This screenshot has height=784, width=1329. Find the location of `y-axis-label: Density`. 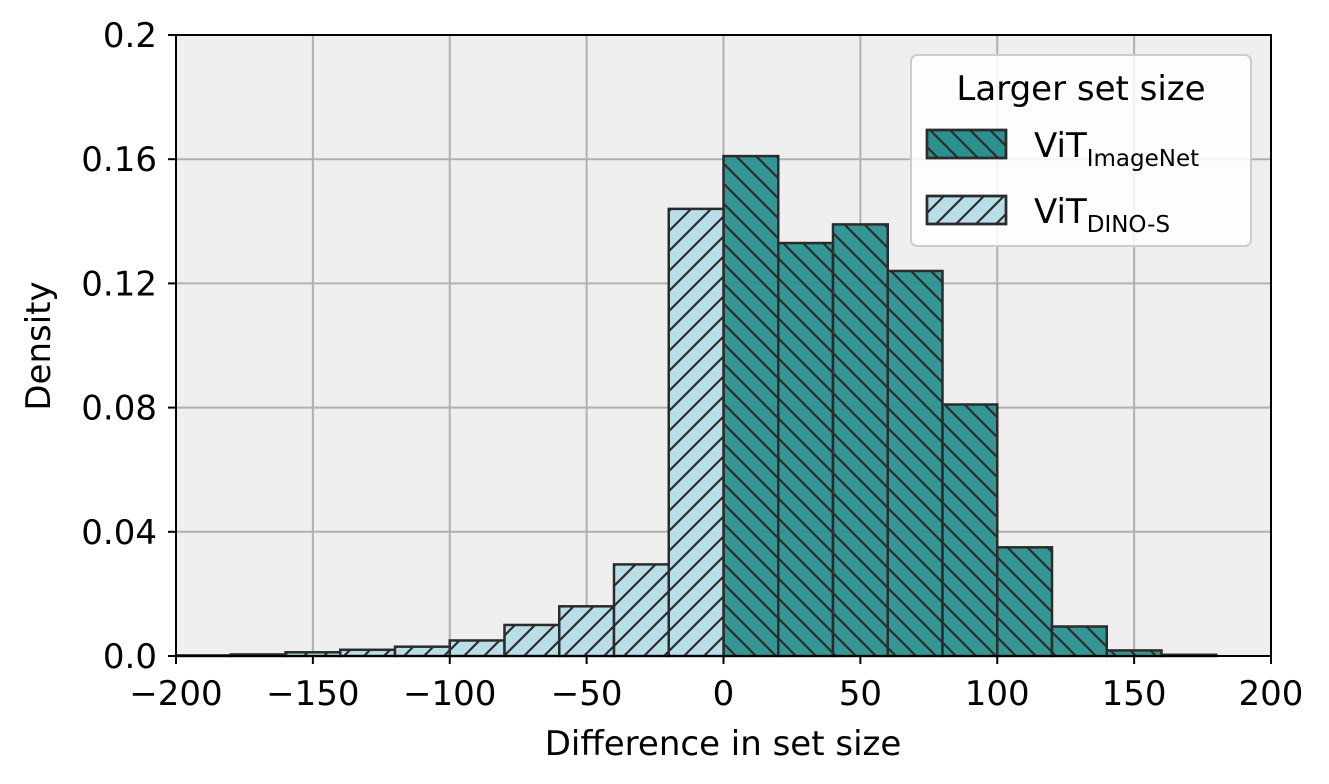

y-axis-label: Density is located at coordinates (39, 345).